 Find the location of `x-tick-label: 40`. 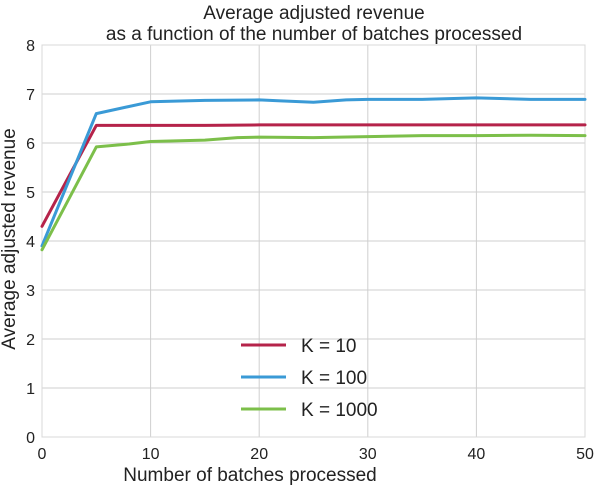

x-tick-label: 40 is located at coordinates (477, 454).